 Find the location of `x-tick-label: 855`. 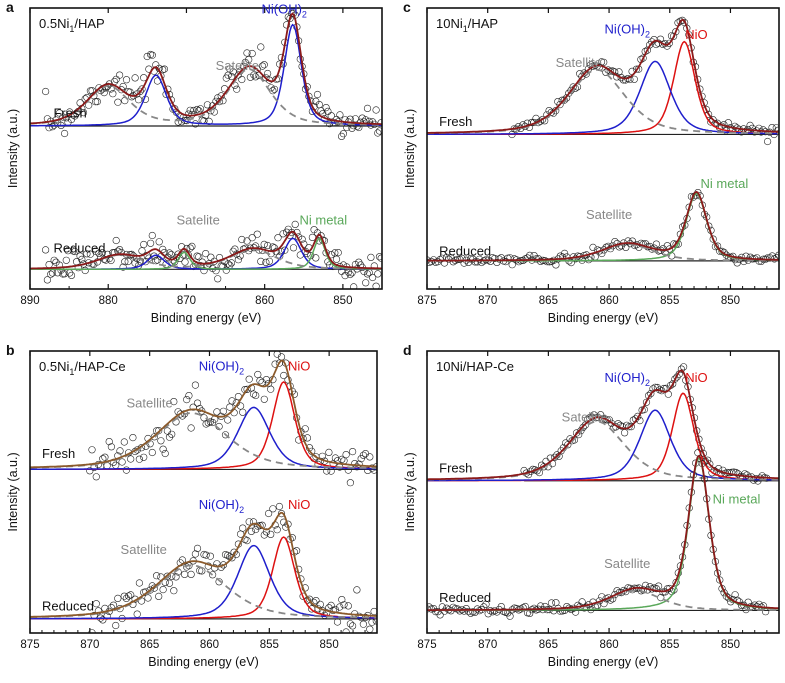

x-tick-label: 855 is located at coordinates (269, 645).